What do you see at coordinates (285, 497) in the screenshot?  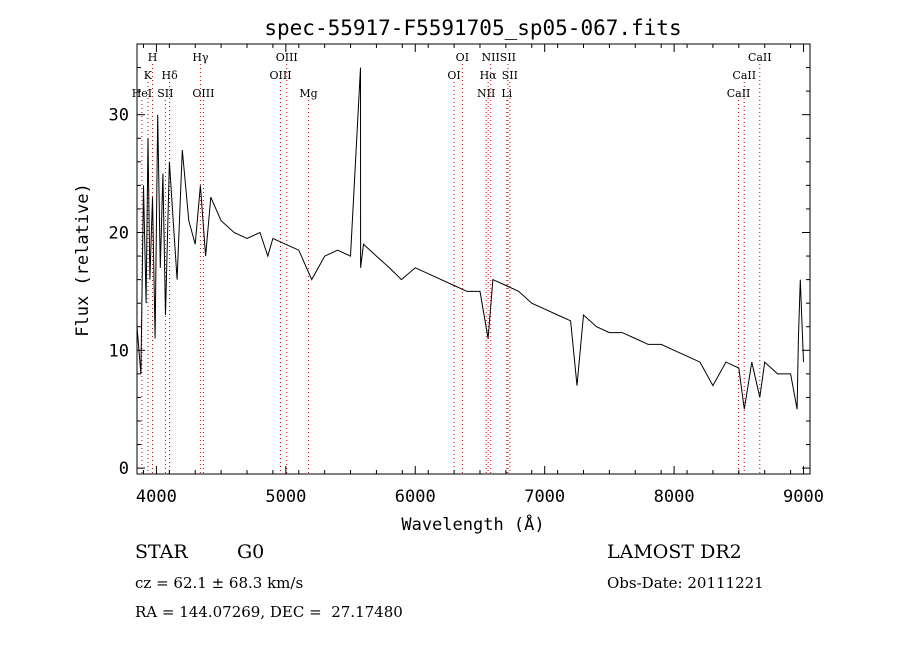 I see `x-tick-label-1: 5000` at bounding box center [285, 497].